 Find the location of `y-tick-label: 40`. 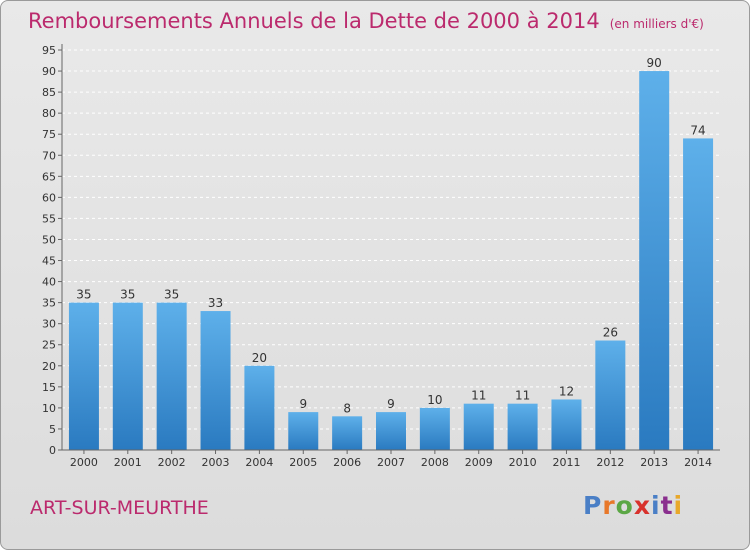

y-tick-label: 40 is located at coordinates (49, 282).